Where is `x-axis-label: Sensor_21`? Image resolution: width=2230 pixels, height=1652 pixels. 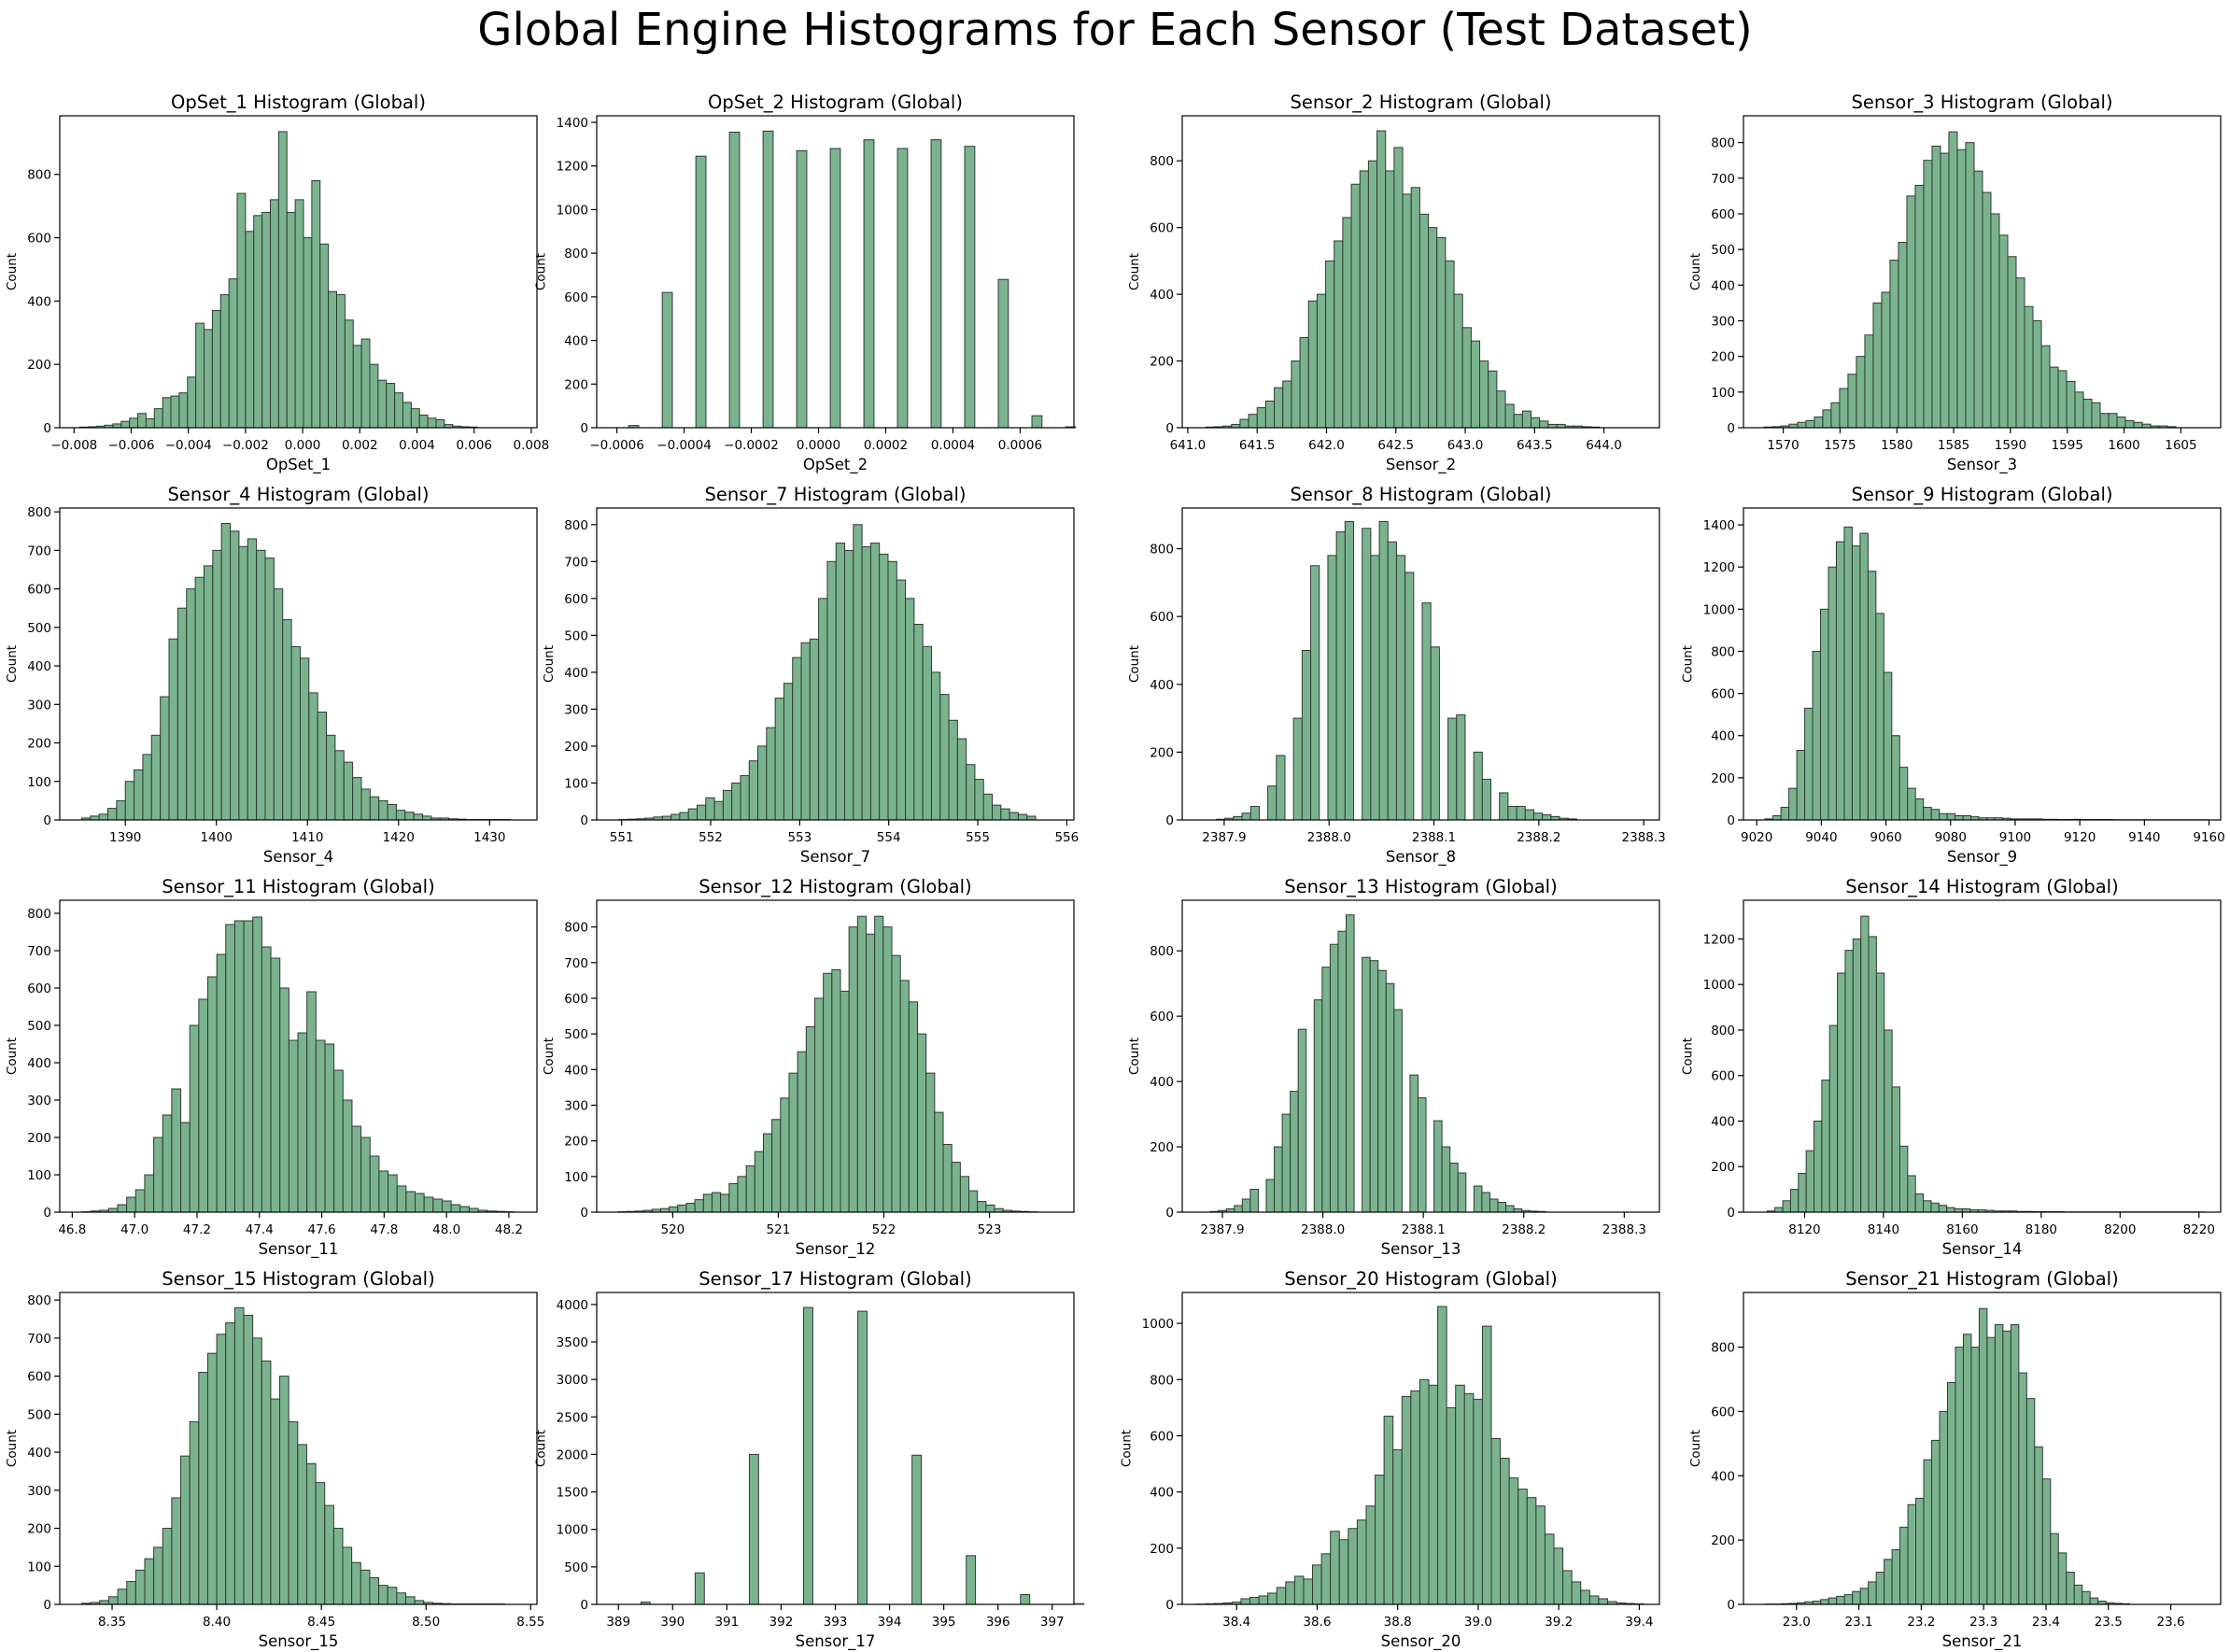 x-axis-label: Sensor_21 is located at coordinates (1982, 1641).